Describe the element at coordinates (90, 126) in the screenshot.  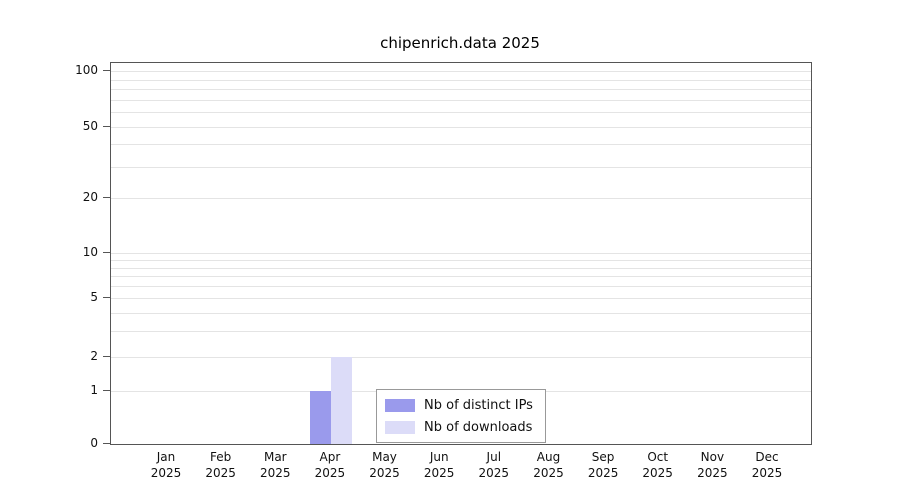
I see `y-axis-tick-label: 50` at that location.